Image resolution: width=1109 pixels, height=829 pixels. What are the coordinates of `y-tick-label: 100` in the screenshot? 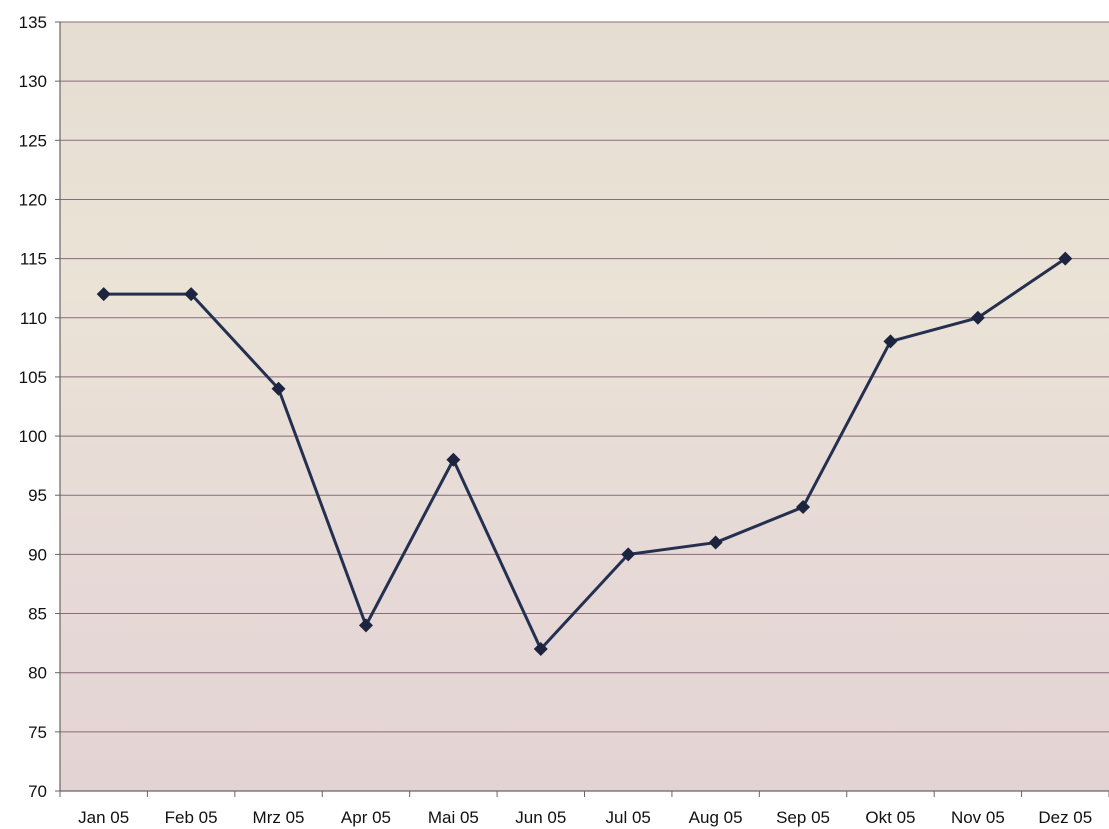 It's located at (33, 436).